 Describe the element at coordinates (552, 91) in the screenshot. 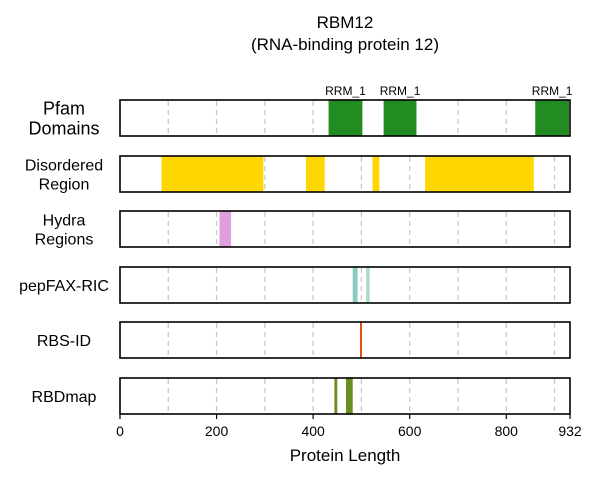

I see `segment-label-0-2: RRM_1` at that location.